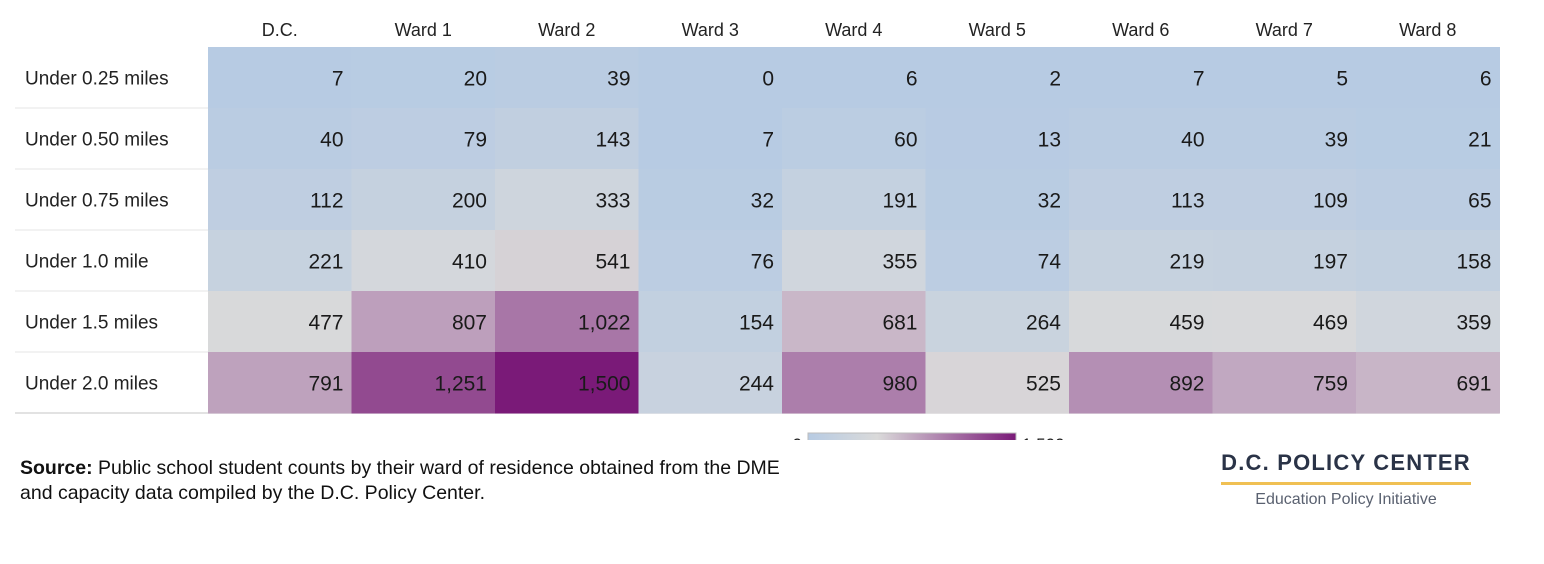  I want to click on cell-value: 143, so click(612, 140).